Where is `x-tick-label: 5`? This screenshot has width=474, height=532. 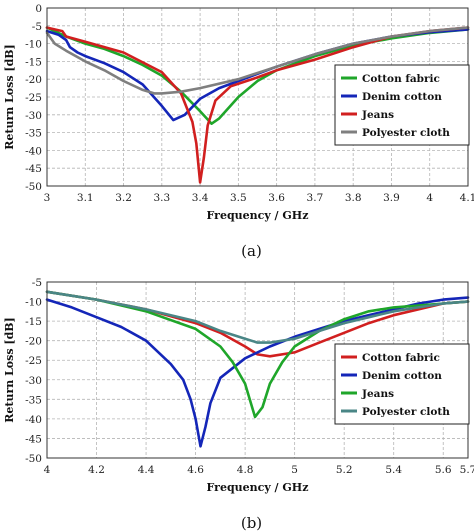
x-tick-label: 5 is located at coordinates (294, 470).